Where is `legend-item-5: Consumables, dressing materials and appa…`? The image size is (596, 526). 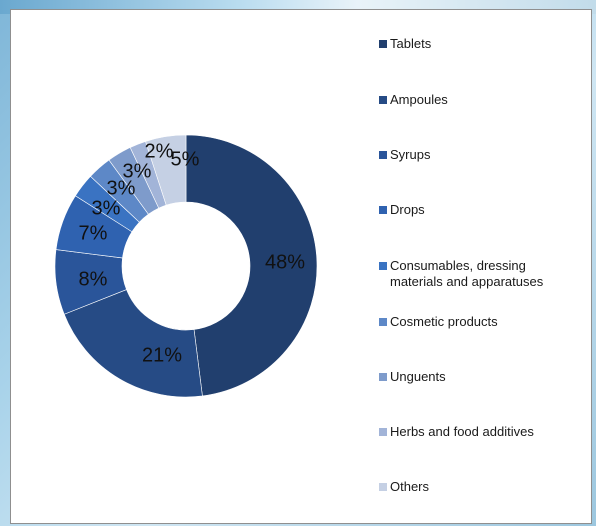
legend-item-5: Consumables, dressing materials and appa… is located at coordinates (461, 274).